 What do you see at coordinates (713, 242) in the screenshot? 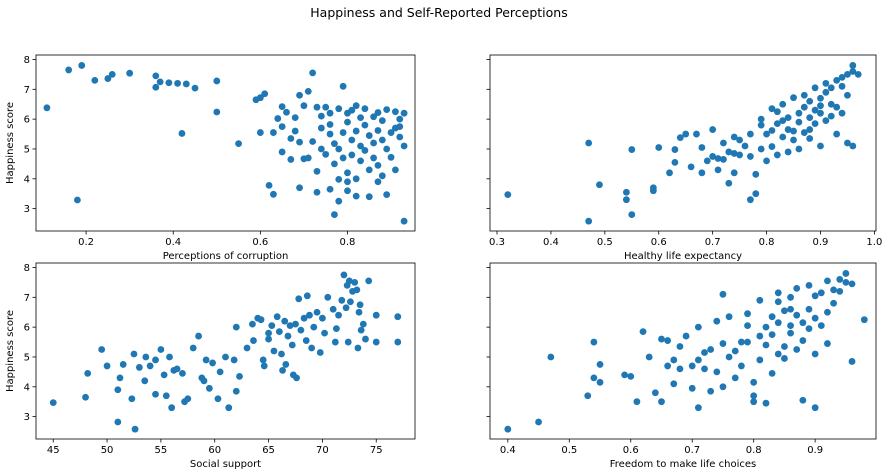
I see `x-tick-label: 0.7` at bounding box center [713, 242].